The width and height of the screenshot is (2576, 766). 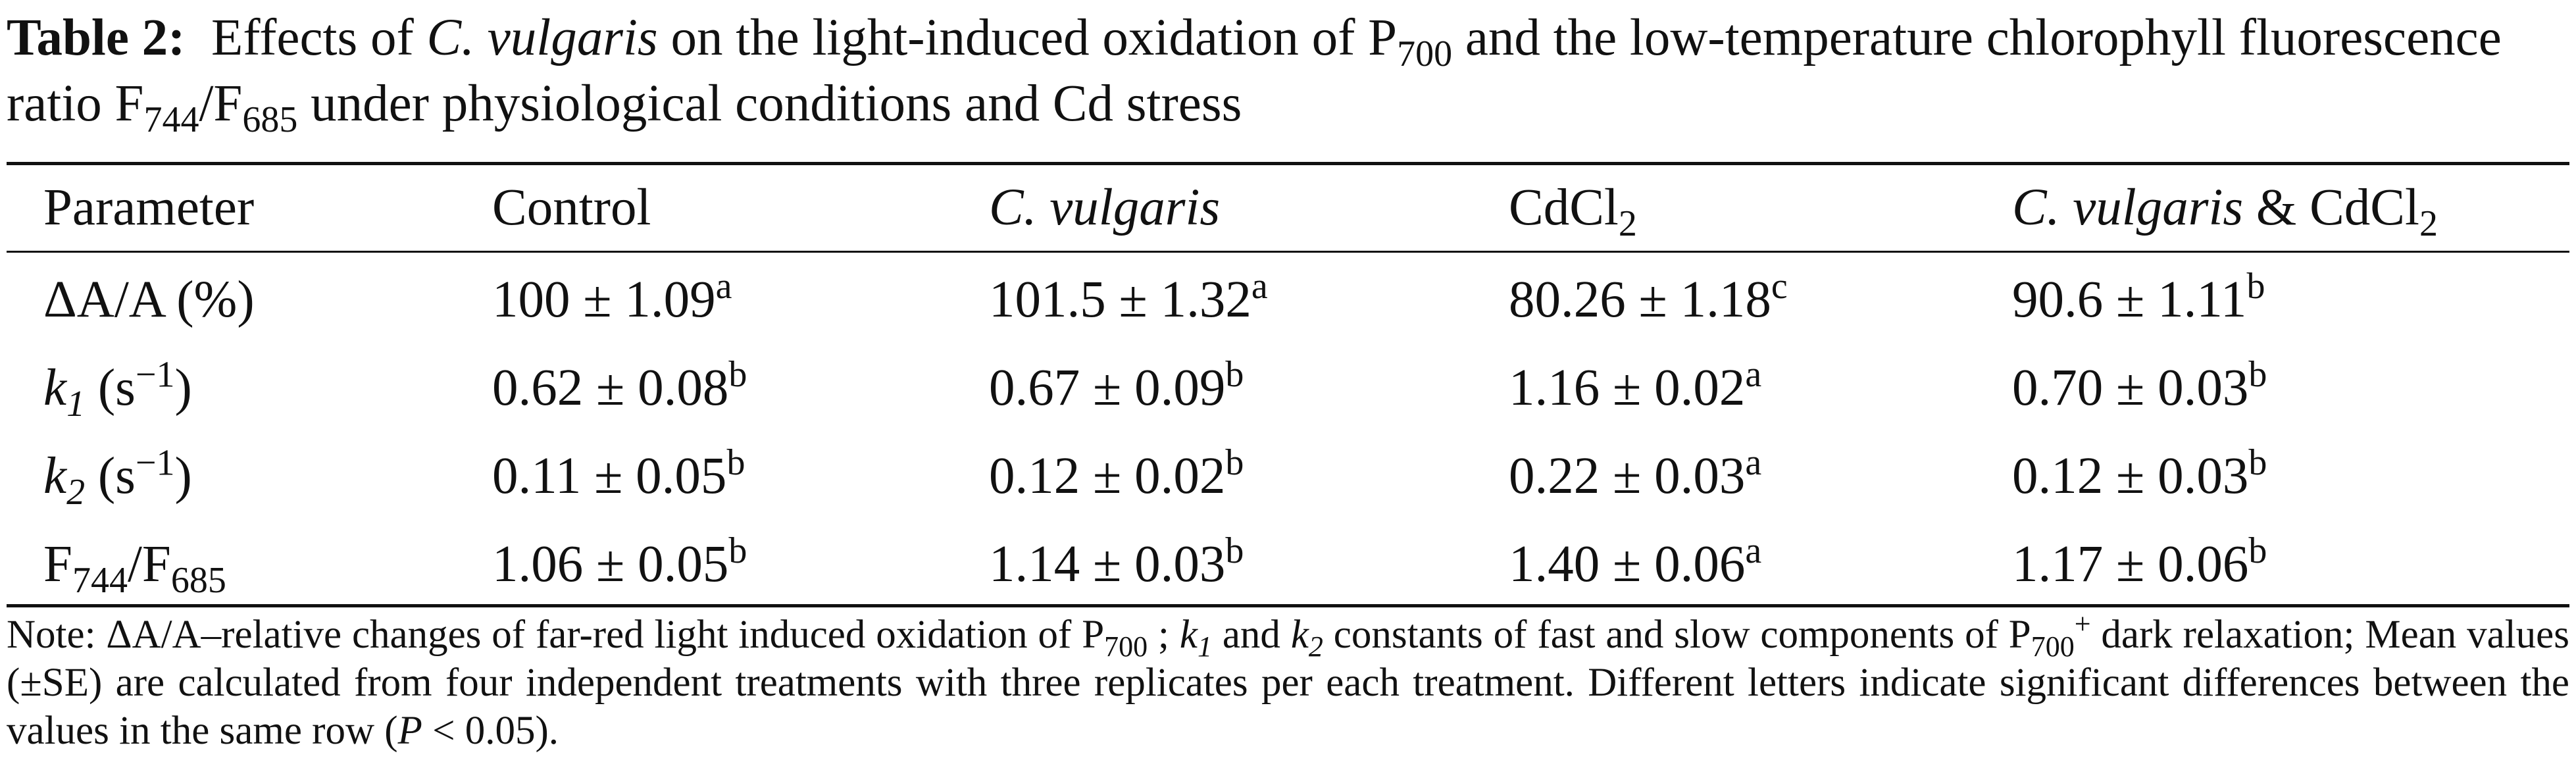 I want to click on cell-value: 1.06 ± 0.05, so click(x=610, y=564).